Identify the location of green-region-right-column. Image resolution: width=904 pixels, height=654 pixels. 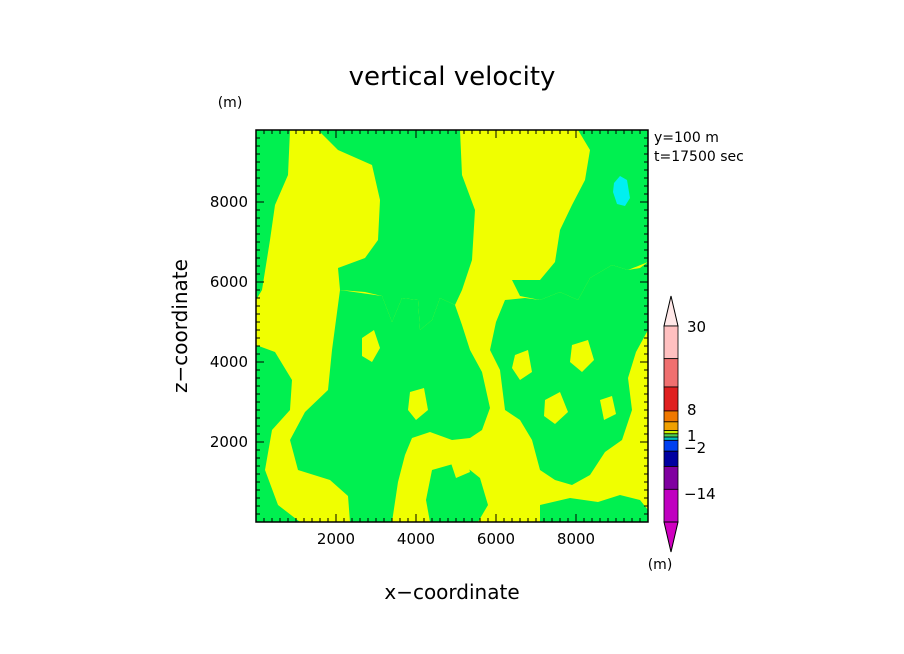
(580, 215).